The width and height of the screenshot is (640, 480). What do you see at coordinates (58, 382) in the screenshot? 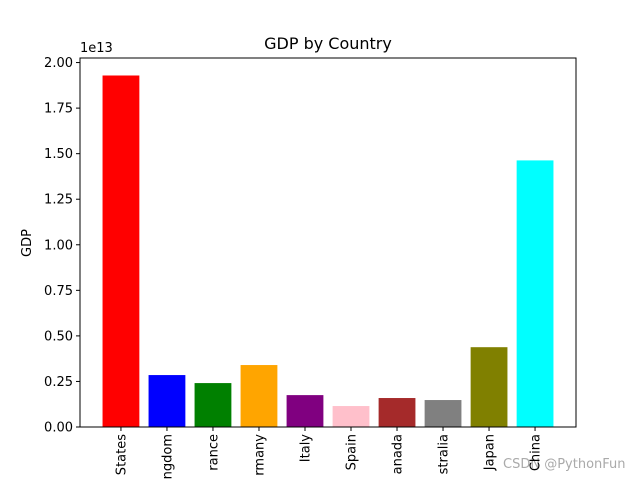
I see `y-tick-label: 0.25` at bounding box center [58, 382].